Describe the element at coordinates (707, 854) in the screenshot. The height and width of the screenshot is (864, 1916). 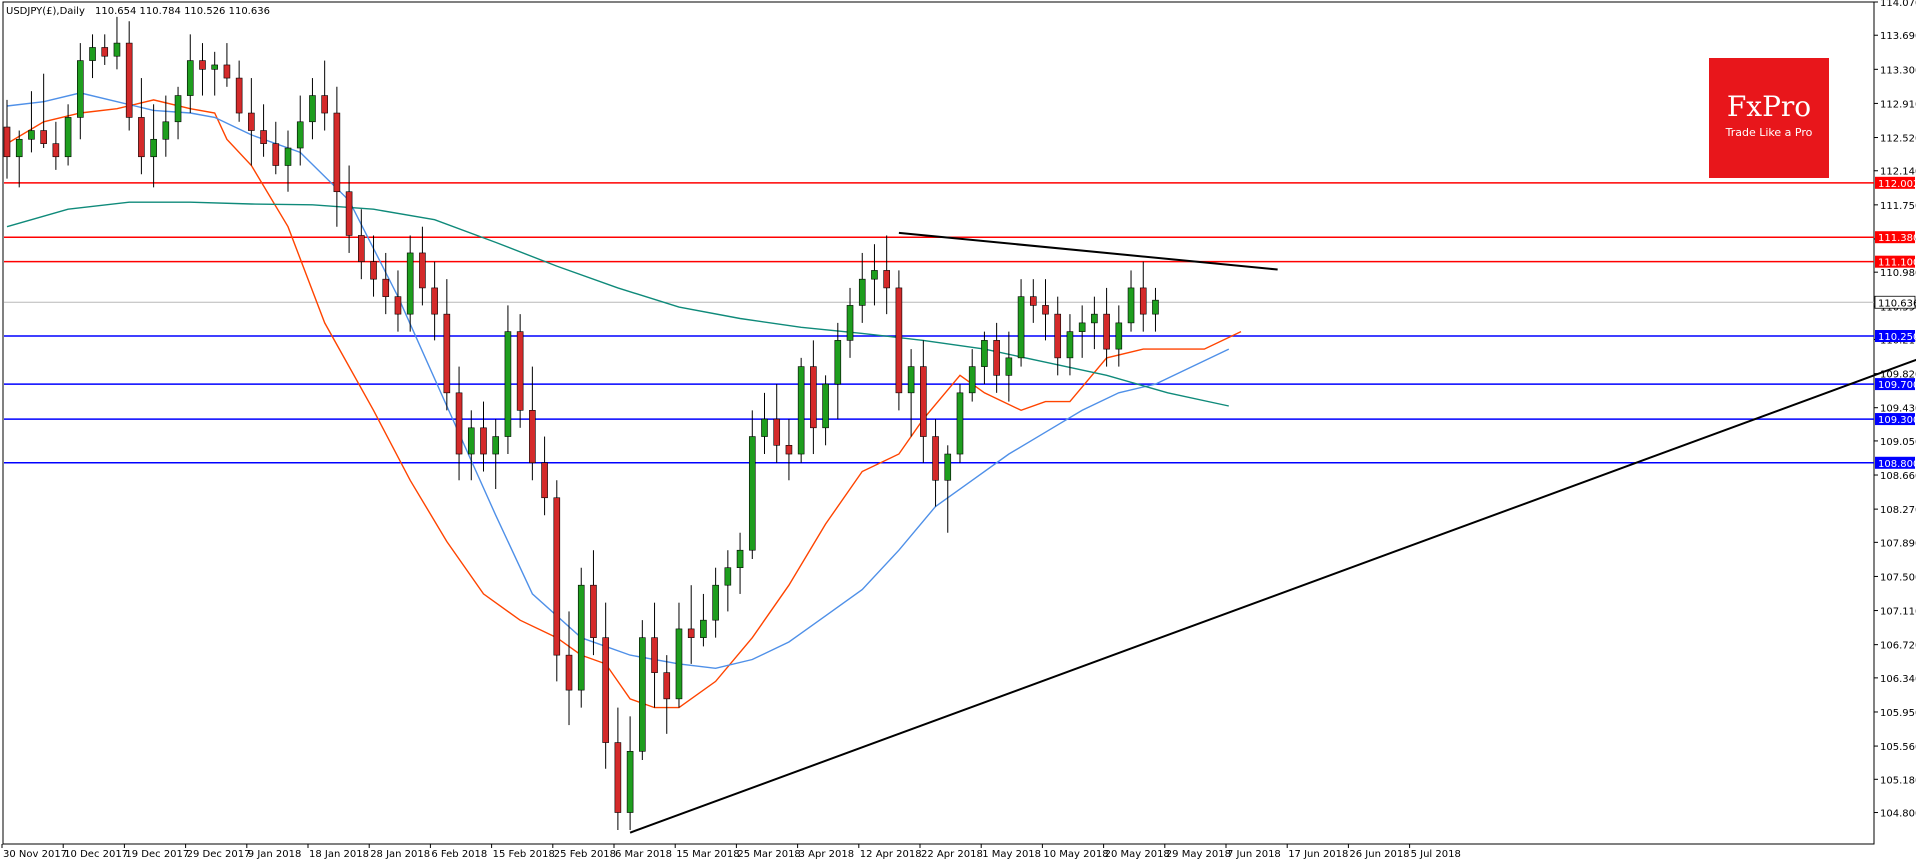
I see `x-tick-label-11: 15 Mar 2018` at that location.